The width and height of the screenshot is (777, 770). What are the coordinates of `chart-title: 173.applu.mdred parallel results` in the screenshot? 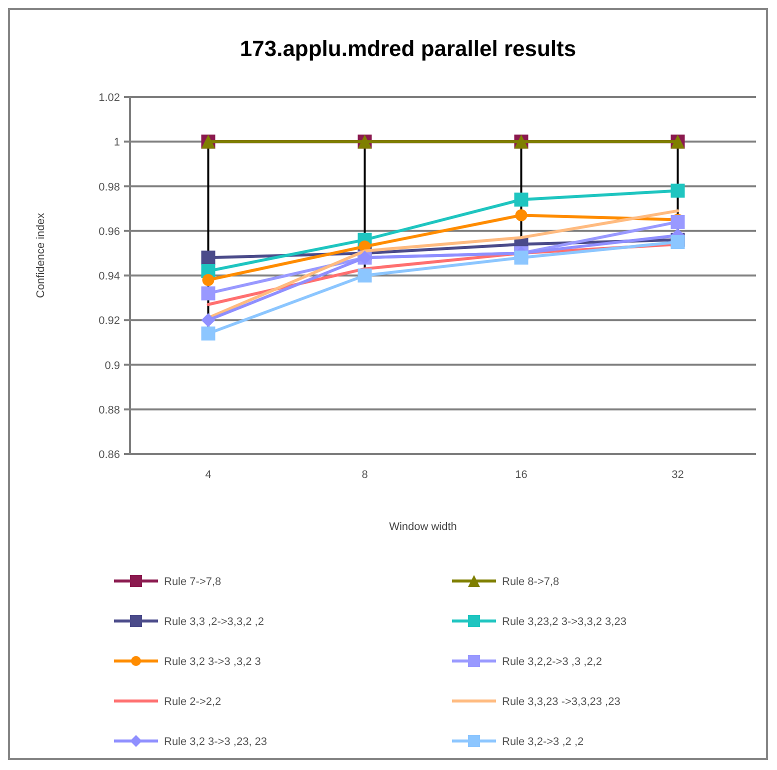 It's located at (408, 48).